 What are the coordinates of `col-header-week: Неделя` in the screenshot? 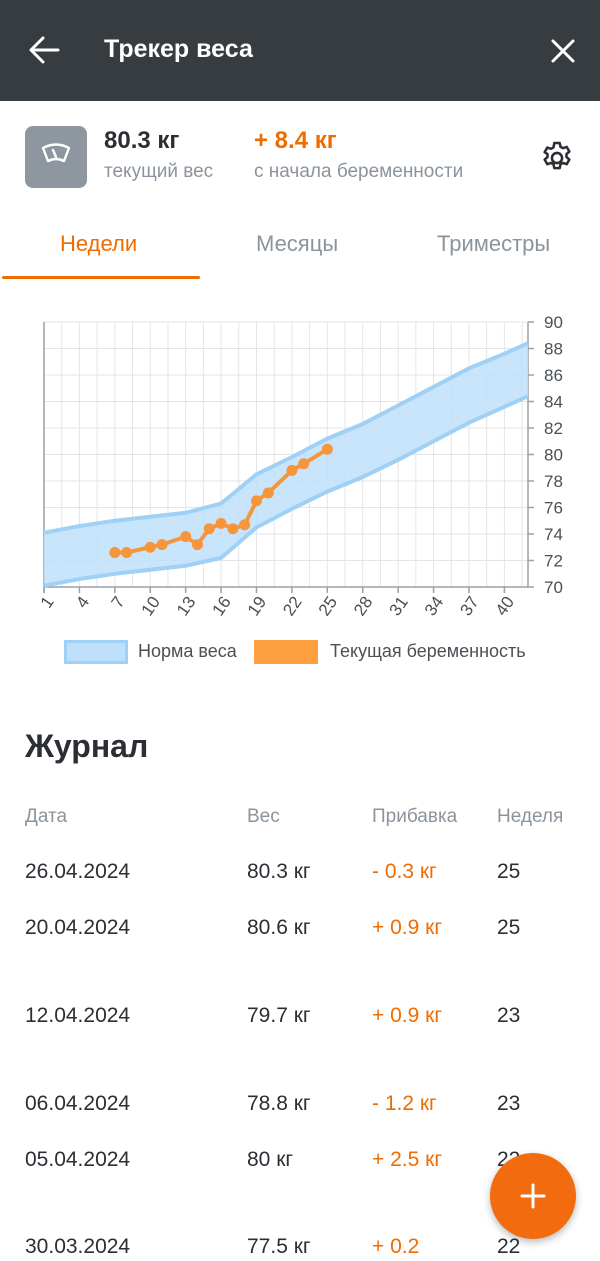 It's located at (530, 816).